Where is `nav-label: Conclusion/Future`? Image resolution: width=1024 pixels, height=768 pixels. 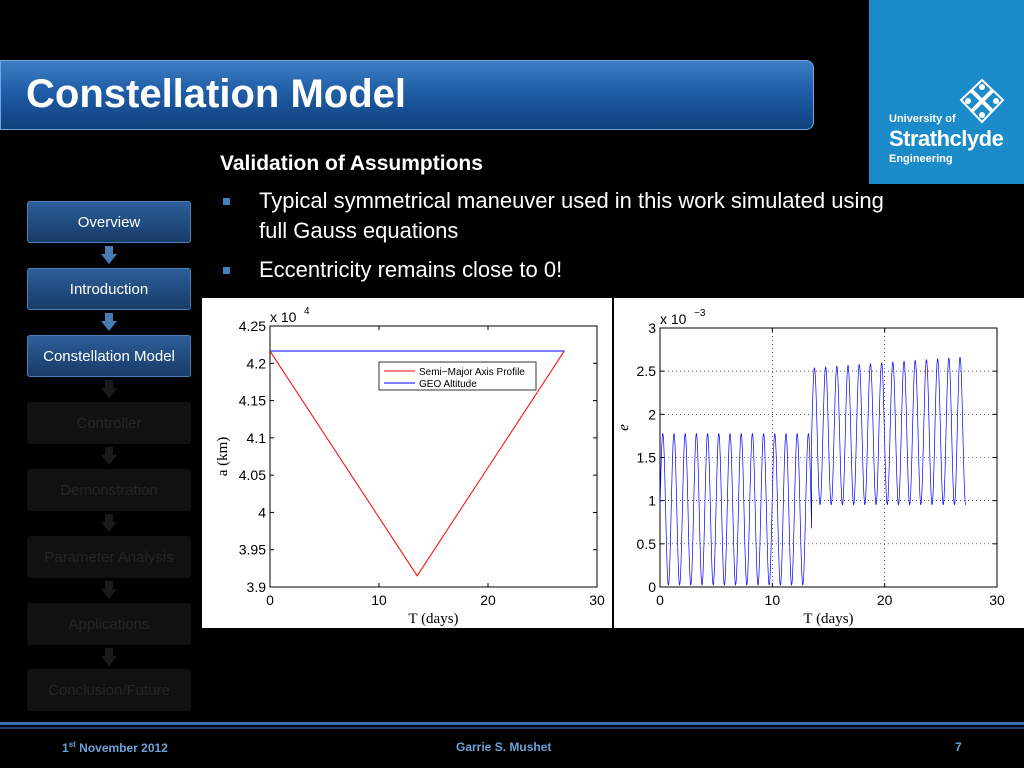 nav-label: Conclusion/Future is located at coordinates (109, 690).